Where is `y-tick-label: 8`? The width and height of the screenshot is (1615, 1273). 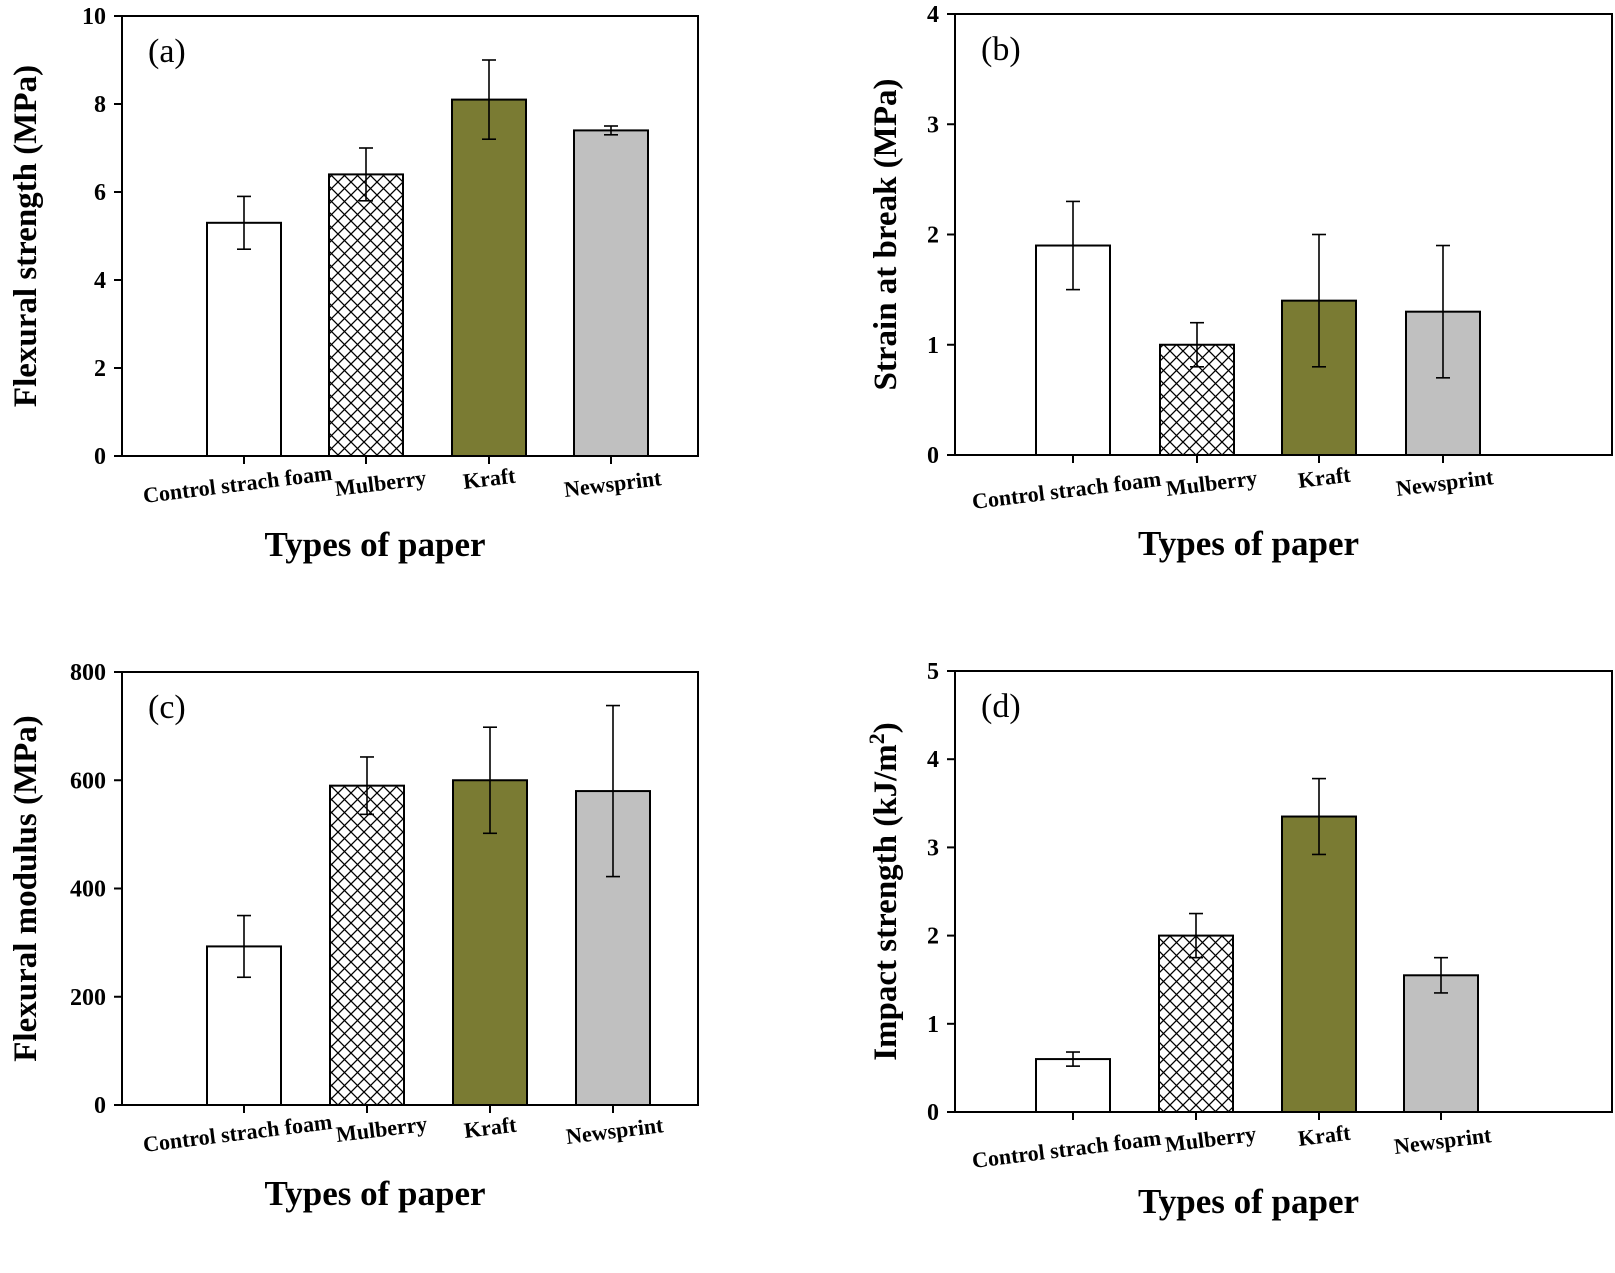
y-tick-label: 8 is located at coordinates (100, 105).